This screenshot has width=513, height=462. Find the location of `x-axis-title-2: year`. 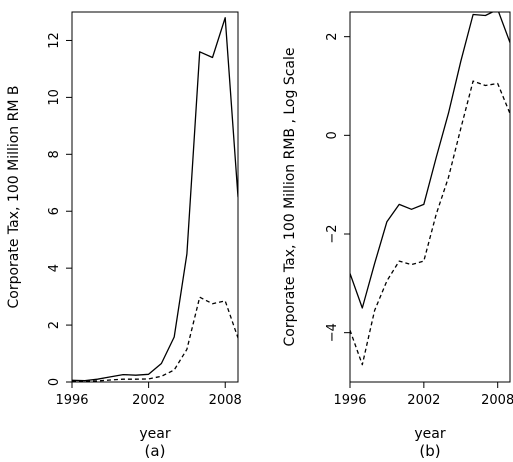

x-axis-title-2: year is located at coordinates (429, 434).